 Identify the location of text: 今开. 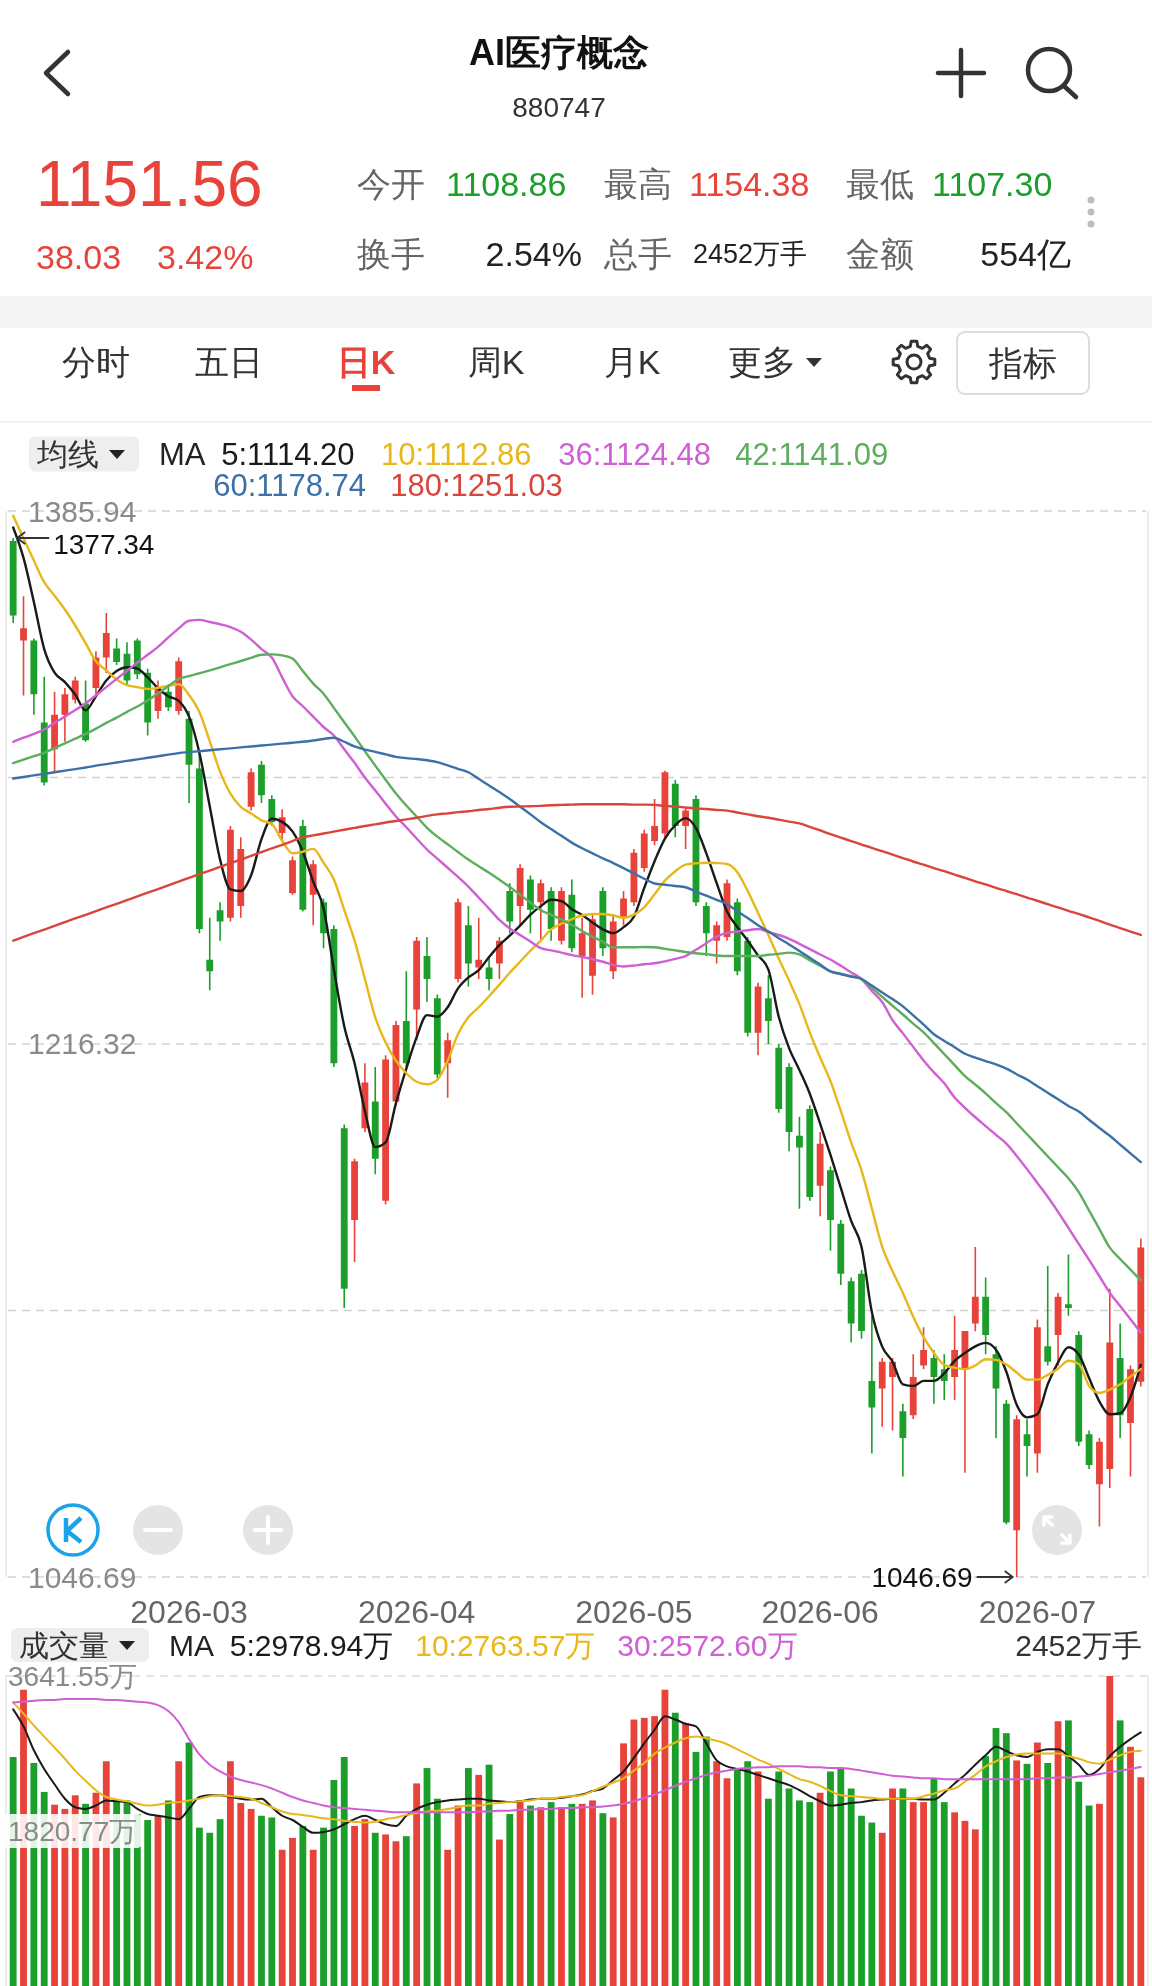
(391, 184).